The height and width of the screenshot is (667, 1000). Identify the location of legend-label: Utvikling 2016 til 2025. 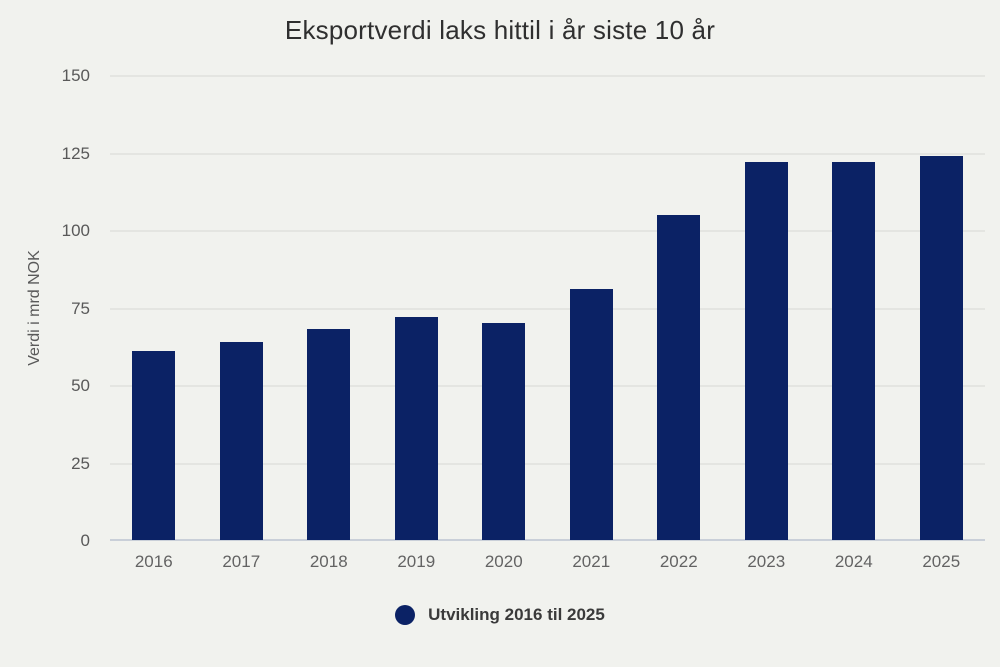
(516, 614).